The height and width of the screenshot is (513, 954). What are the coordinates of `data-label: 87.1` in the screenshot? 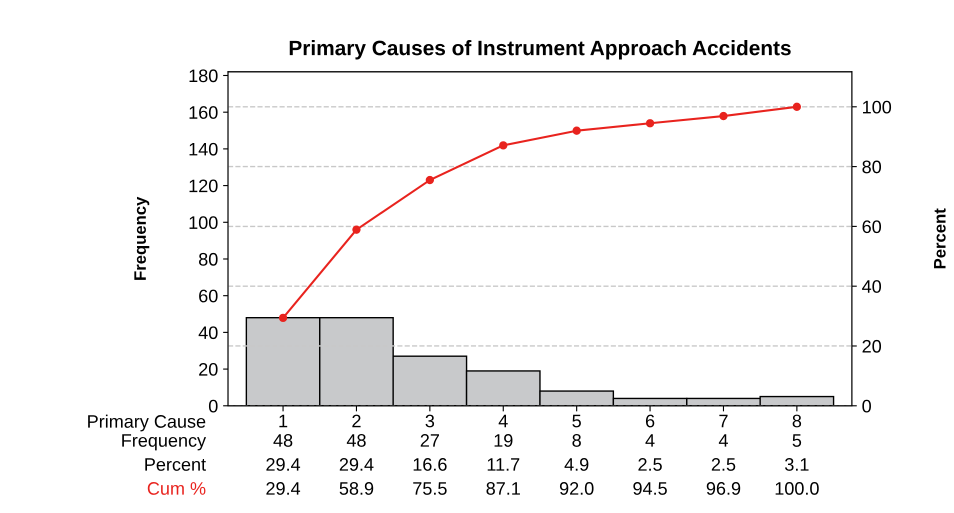 It's located at (503, 488).